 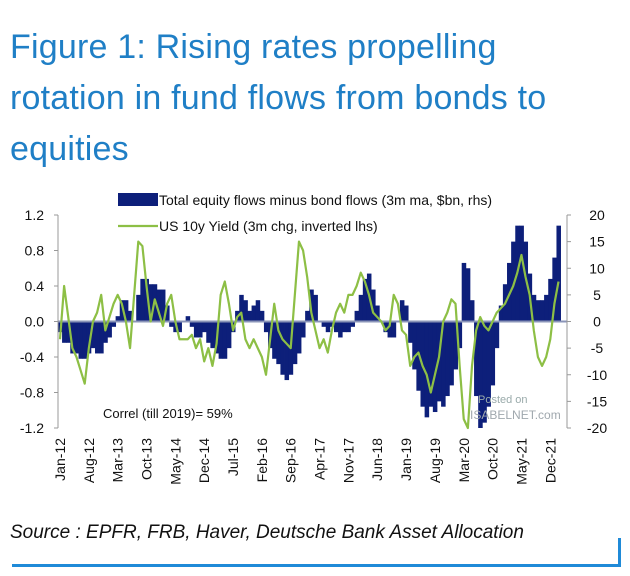 I want to click on right-tick-label: 5, so click(x=597, y=295).